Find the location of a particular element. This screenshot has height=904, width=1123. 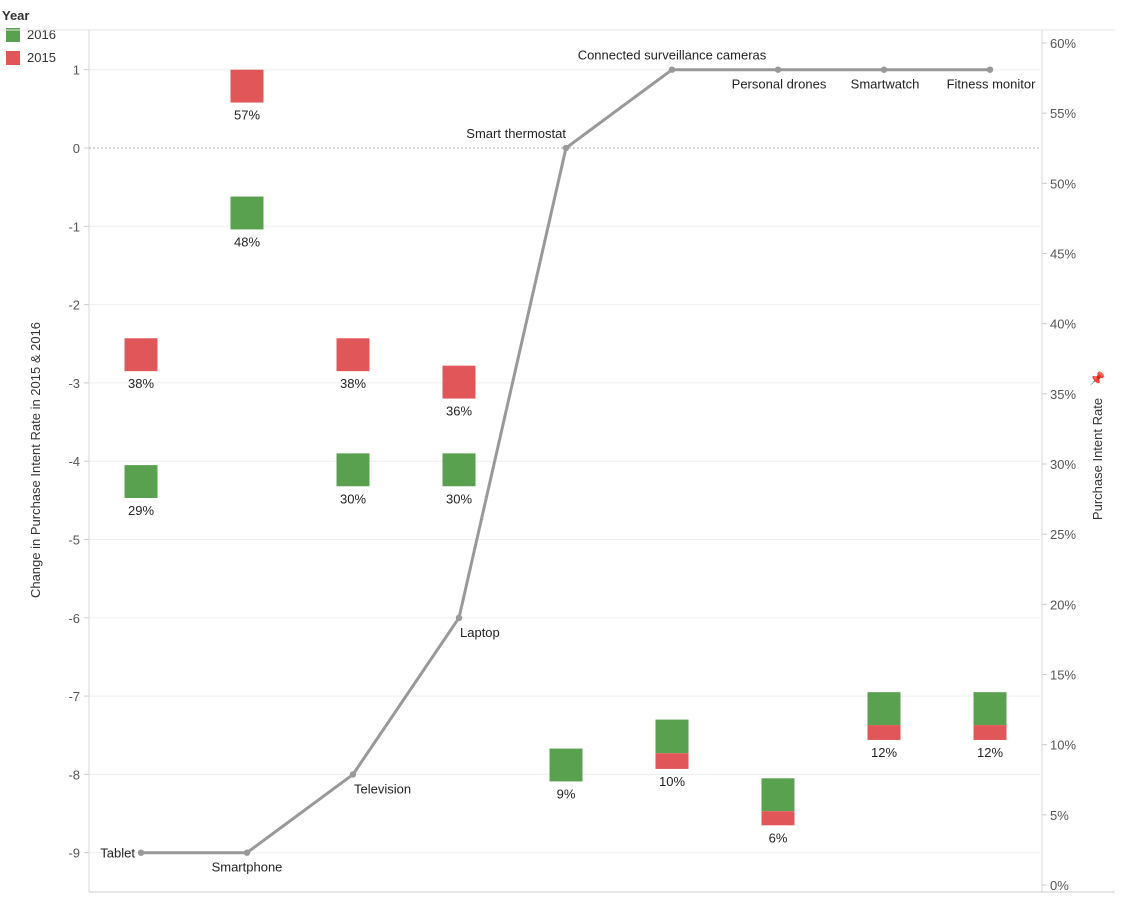

right-tick-label: 35% is located at coordinates (1063, 394).